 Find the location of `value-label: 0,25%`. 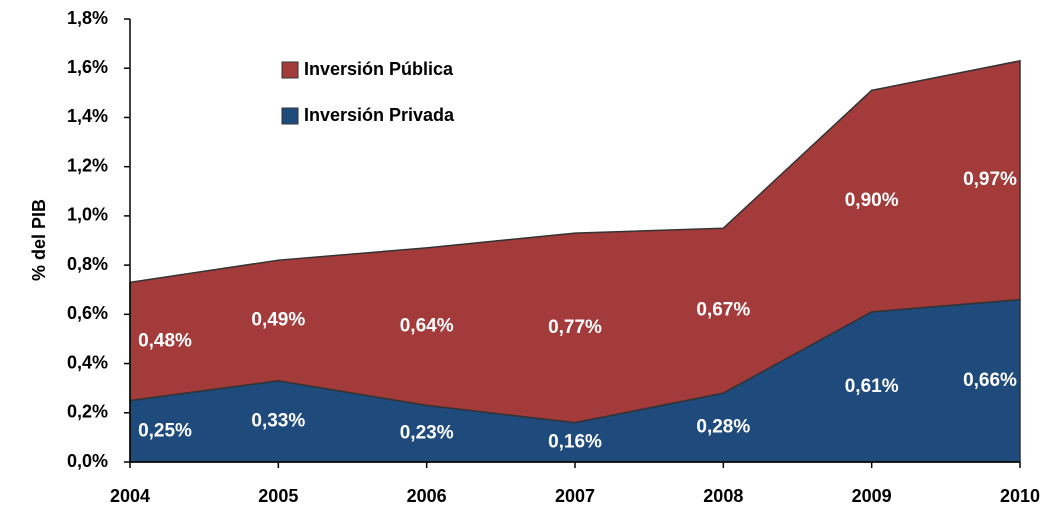

value-label: 0,25% is located at coordinates (165, 430).